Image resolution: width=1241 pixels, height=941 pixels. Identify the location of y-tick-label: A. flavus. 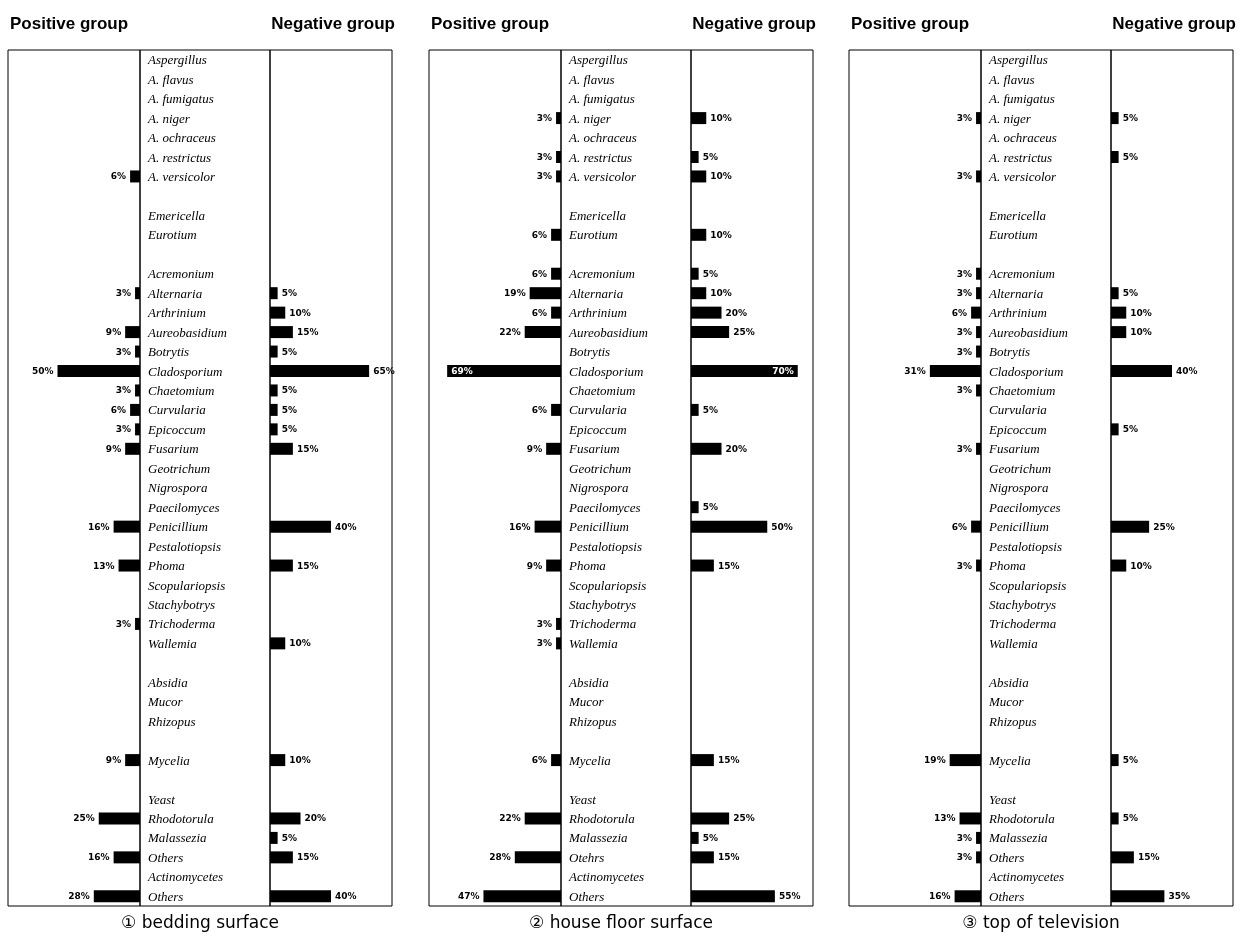
(590, 79).